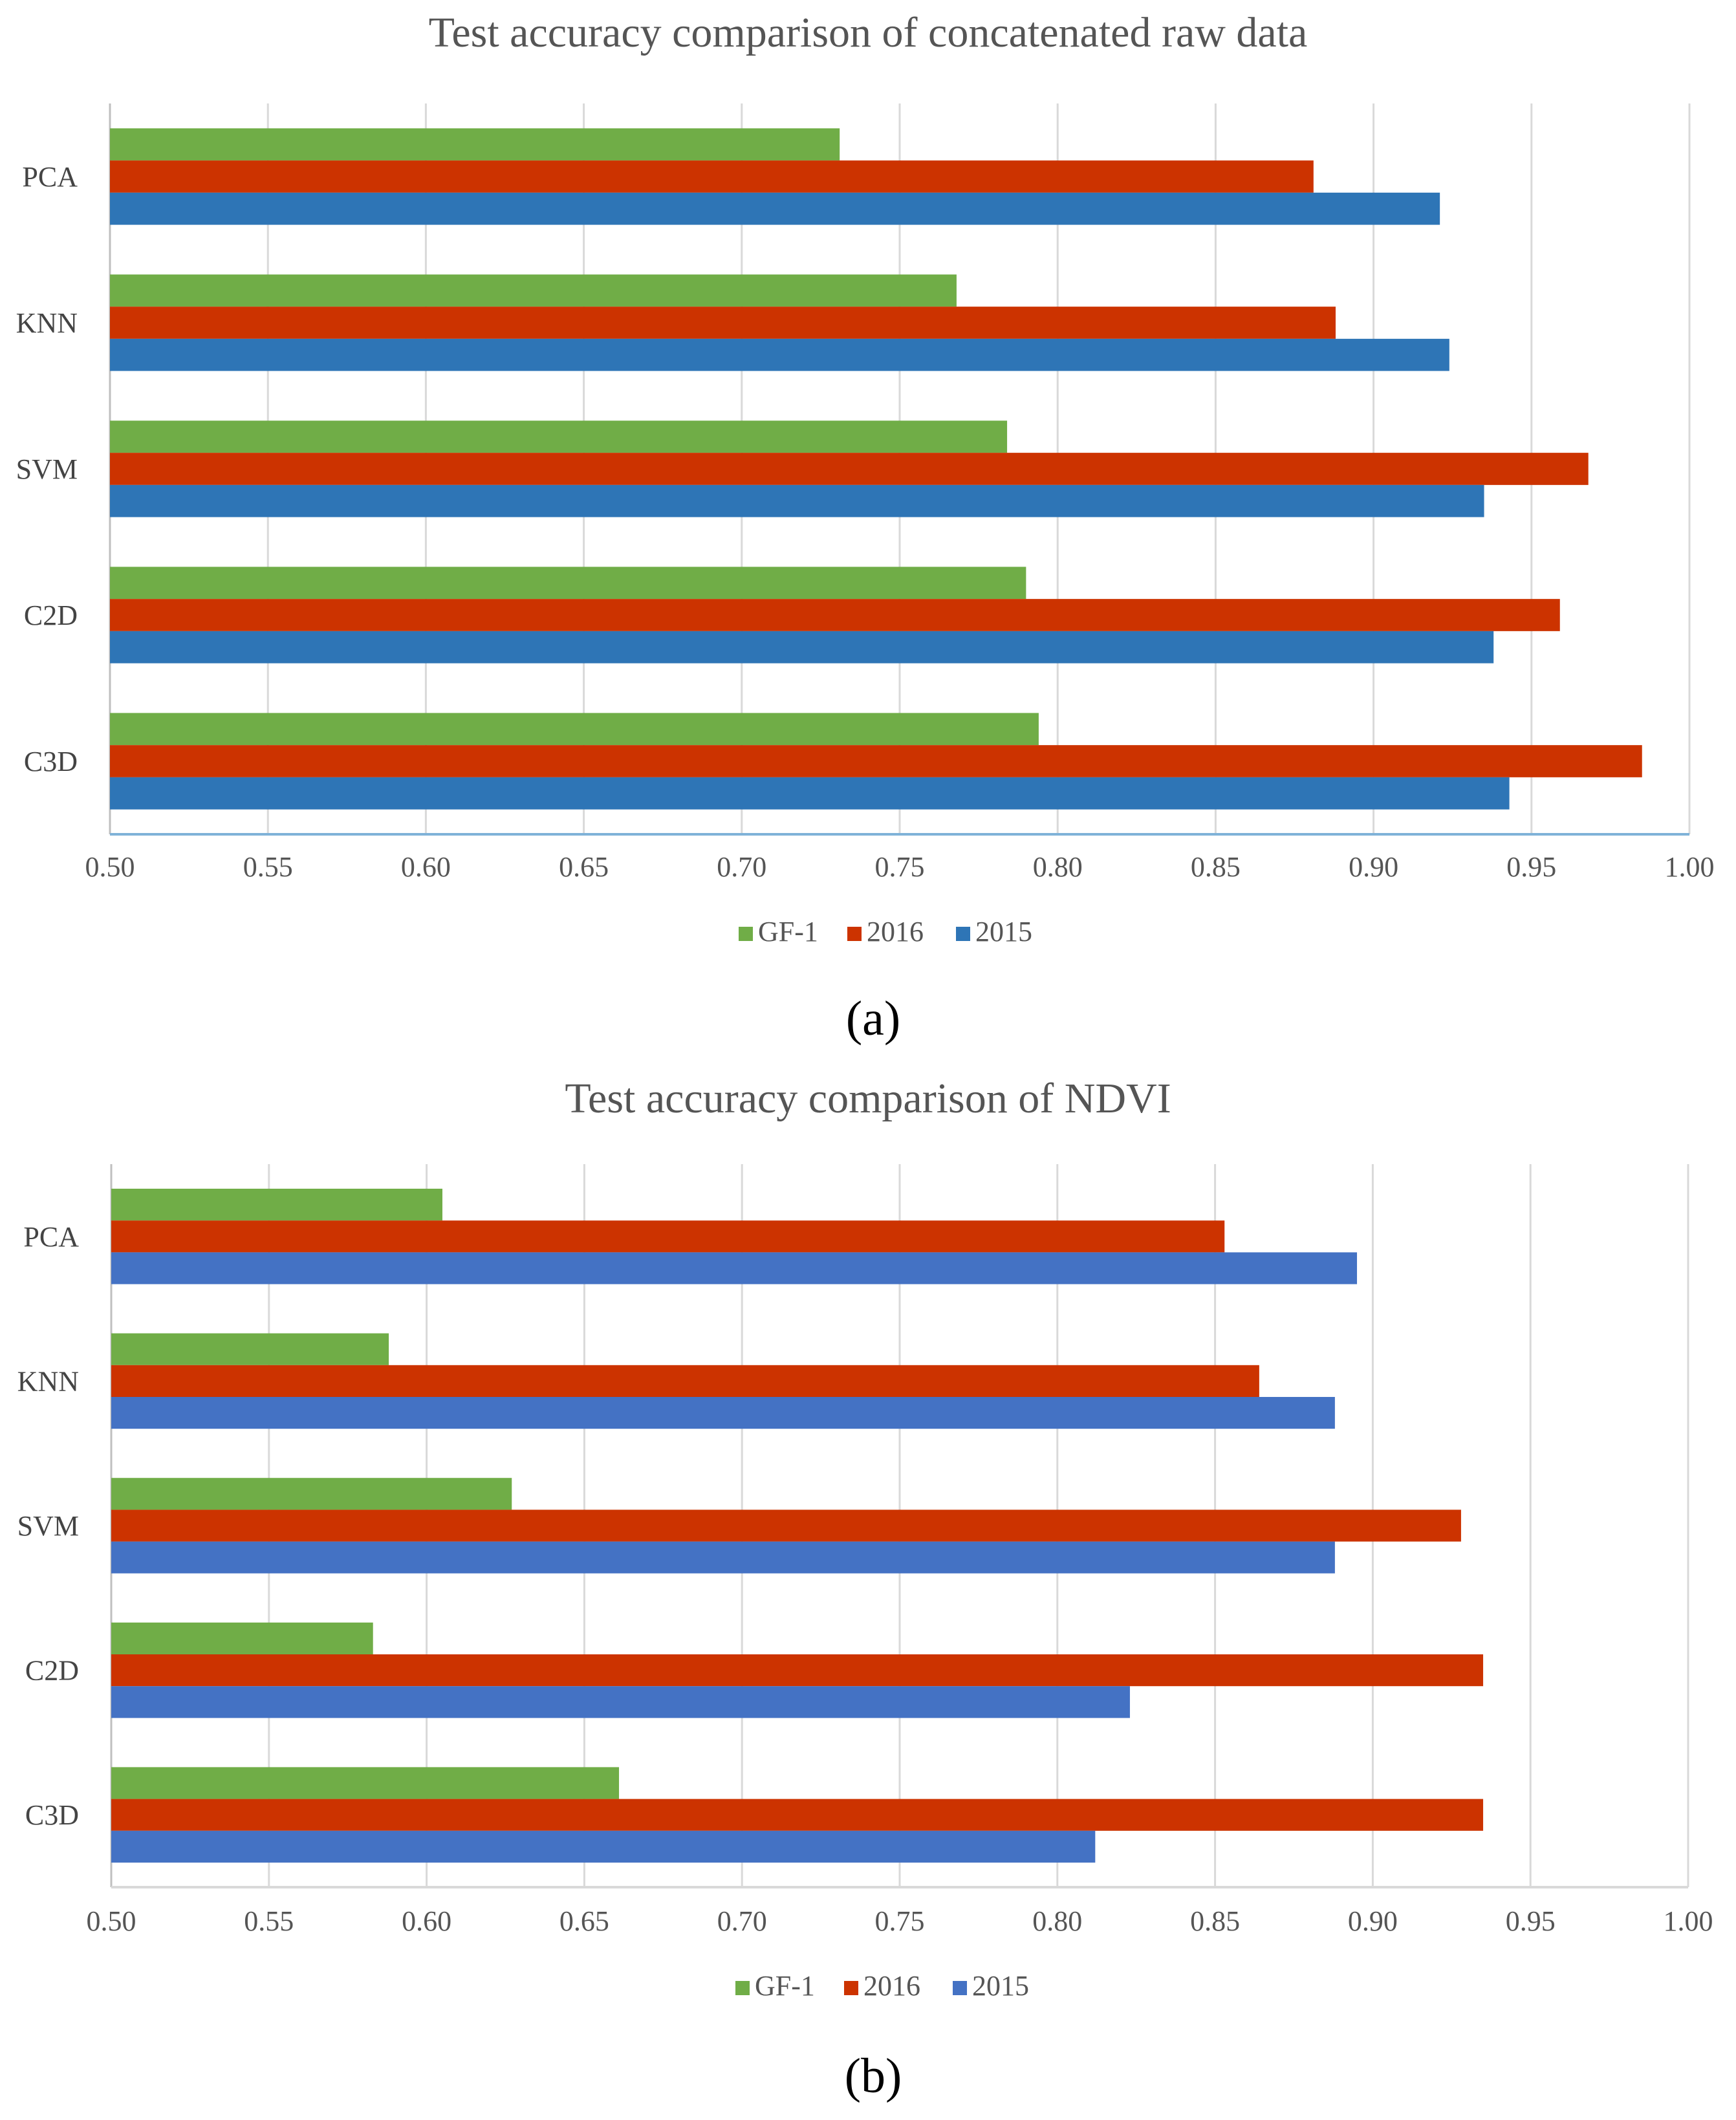 This screenshot has height=2120, width=1736. Describe the element at coordinates (1373, 867) in the screenshot. I see `x-tick-label-a-8: 0.90` at that location.